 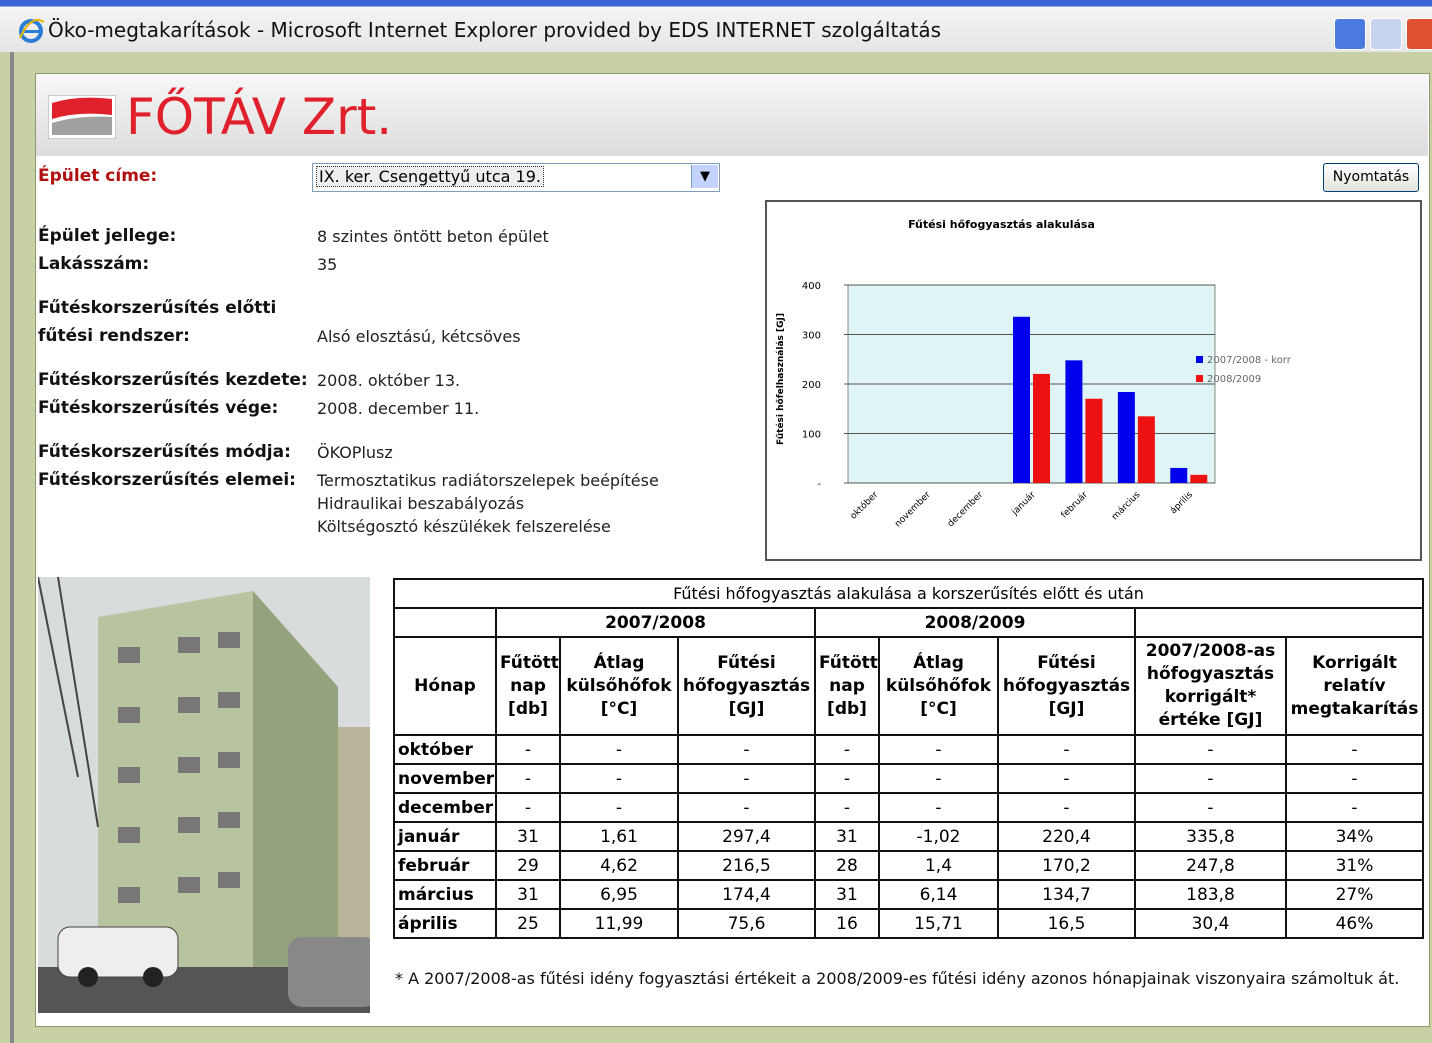 What do you see at coordinates (619, 894) in the screenshot?
I see `value-cell: 6,95` at bounding box center [619, 894].